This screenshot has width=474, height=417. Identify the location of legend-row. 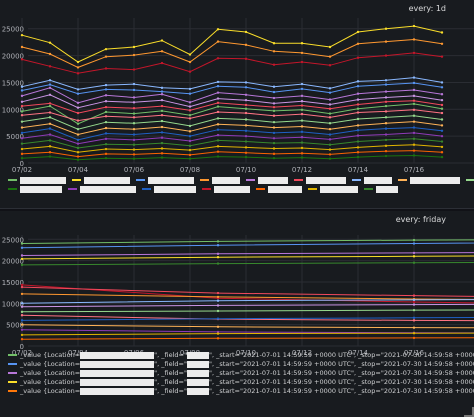
(241, 189).